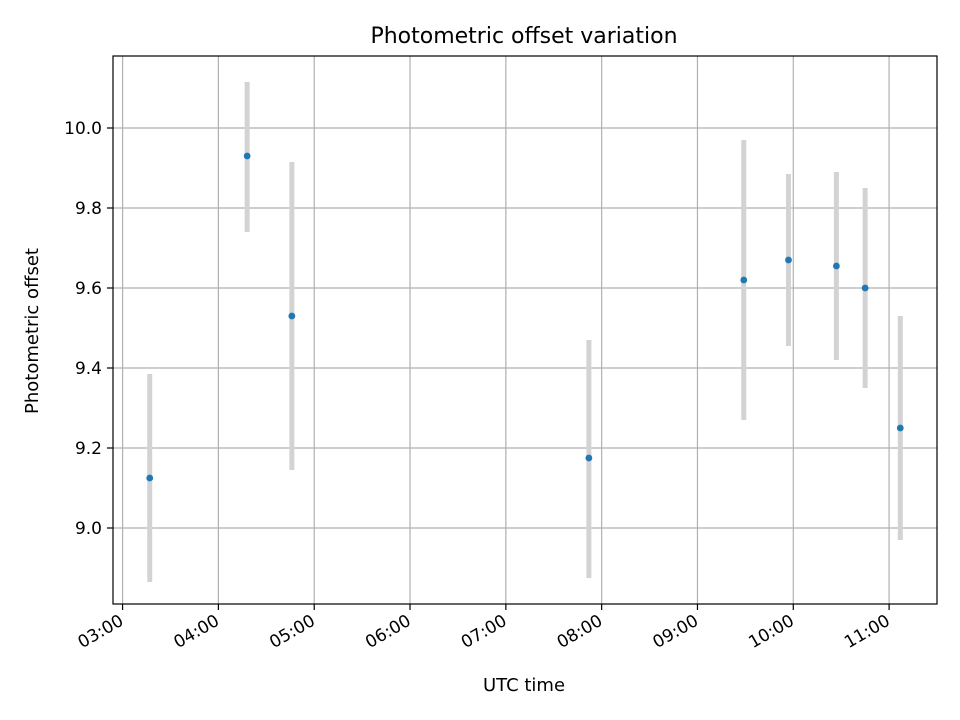 This screenshot has width=960, height=720. What do you see at coordinates (196, 632) in the screenshot?
I see `x-tick-label: 04:00` at bounding box center [196, 632].